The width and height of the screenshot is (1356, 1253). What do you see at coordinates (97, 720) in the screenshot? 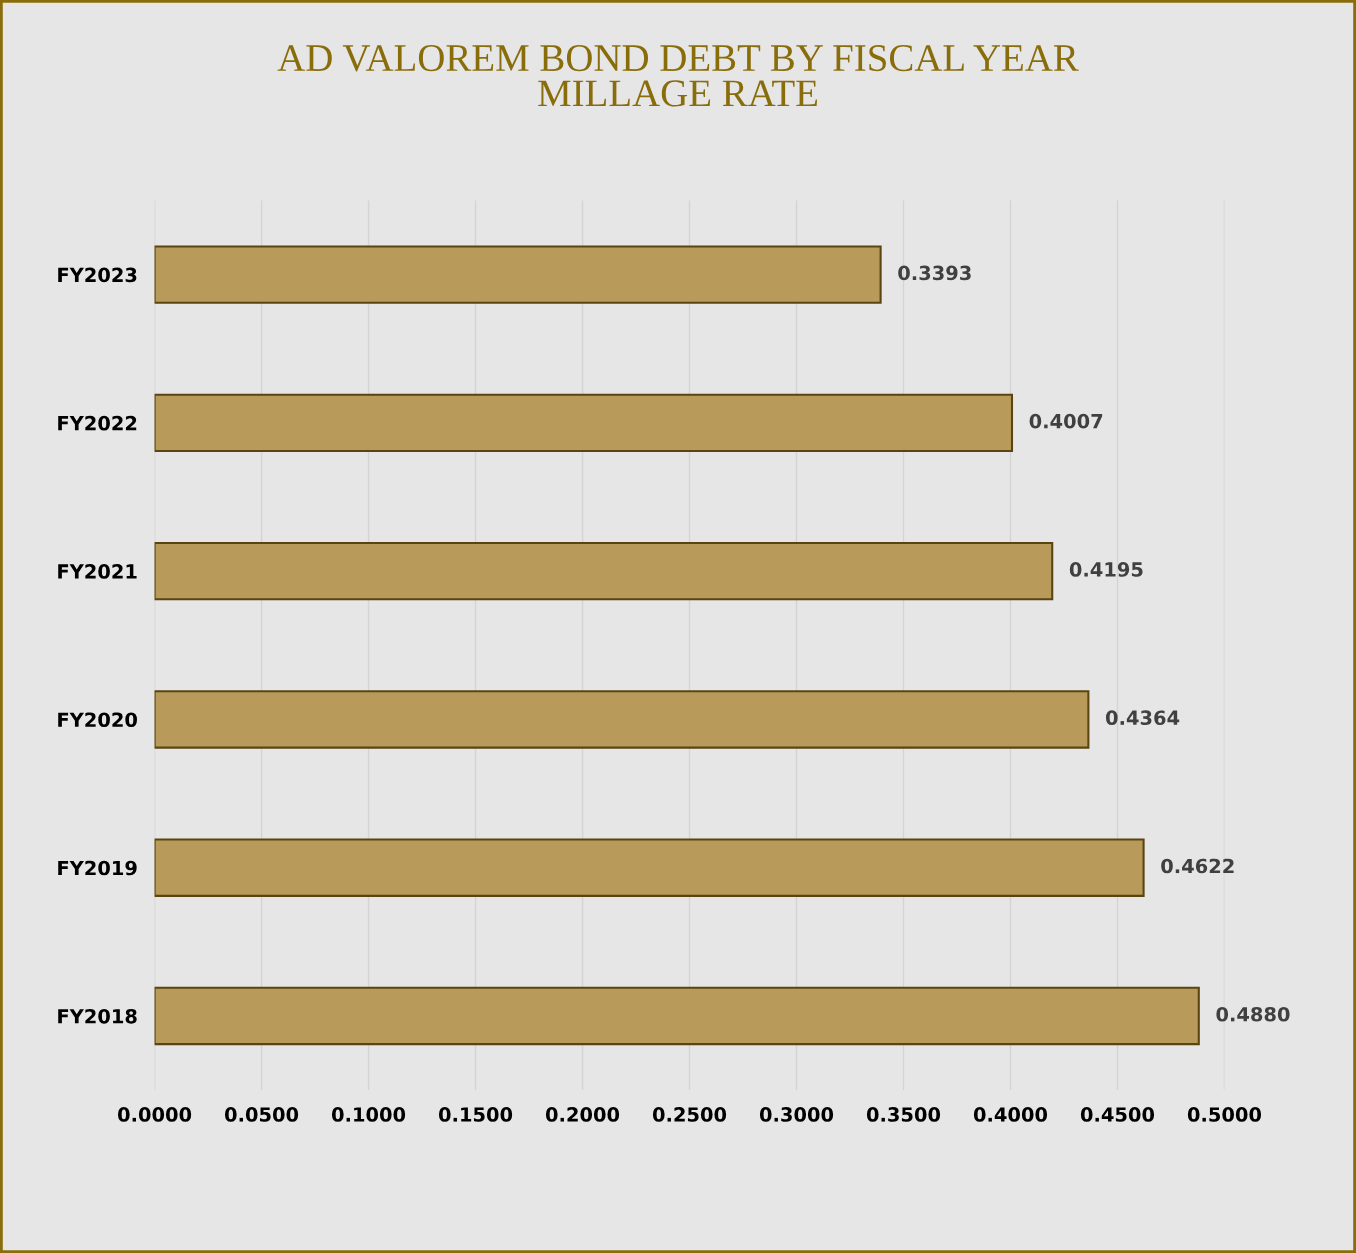
I see `y-tick-label: FY2020` at bounding box center [97, 720].